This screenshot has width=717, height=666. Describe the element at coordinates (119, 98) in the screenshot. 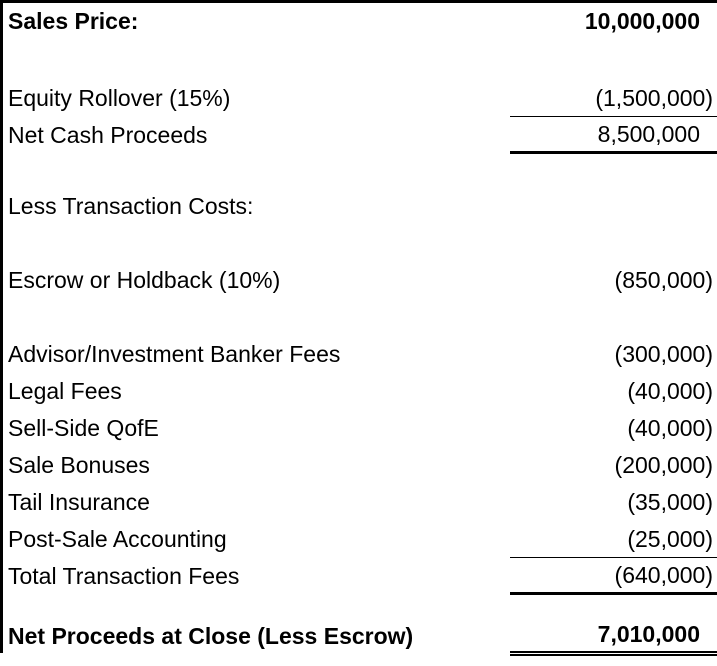

I see `row-label: Equity Rollover (15%)` at that location.